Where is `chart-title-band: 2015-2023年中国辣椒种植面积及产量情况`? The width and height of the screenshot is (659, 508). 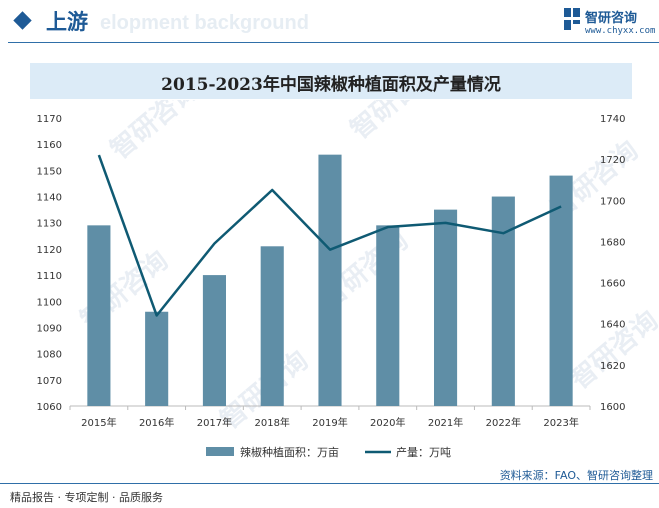
chart-title-band: 2015-2023年中国辣椒种植面积及产量情况 is located at coordinates (331, 81).